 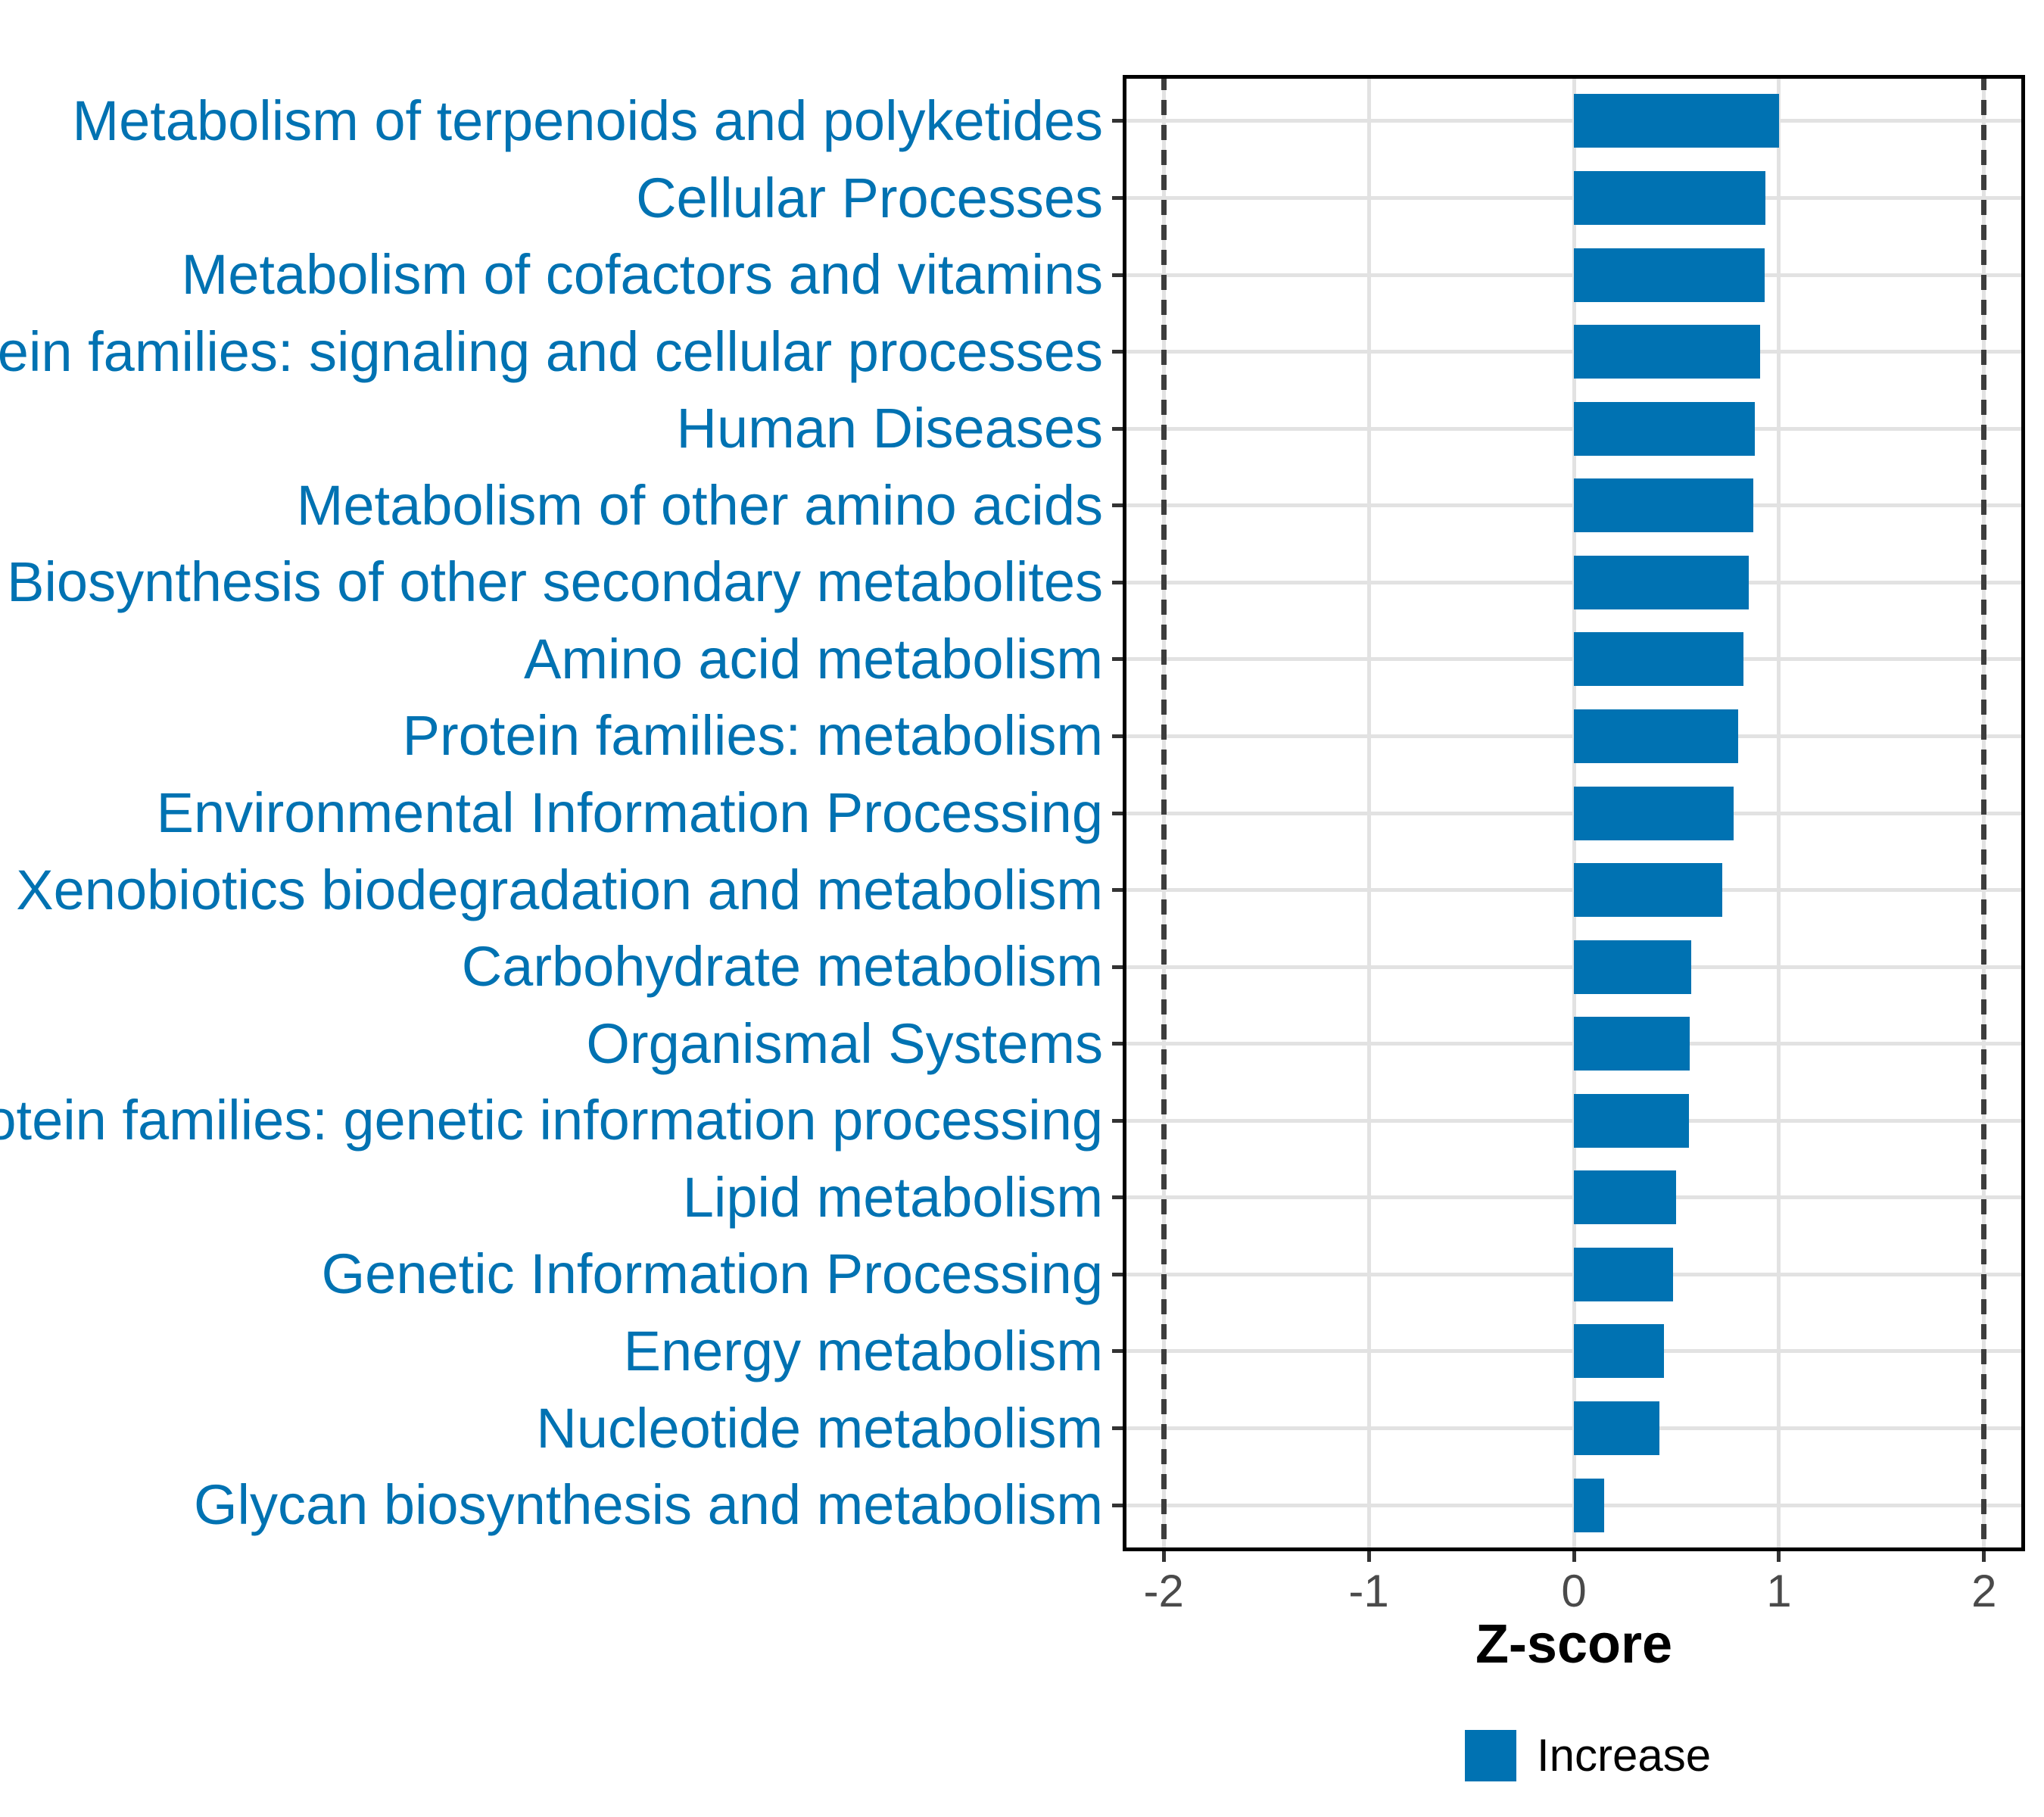 I want to click on y-axis-label: Amino acid metabolism, so click(x=813, y=658).